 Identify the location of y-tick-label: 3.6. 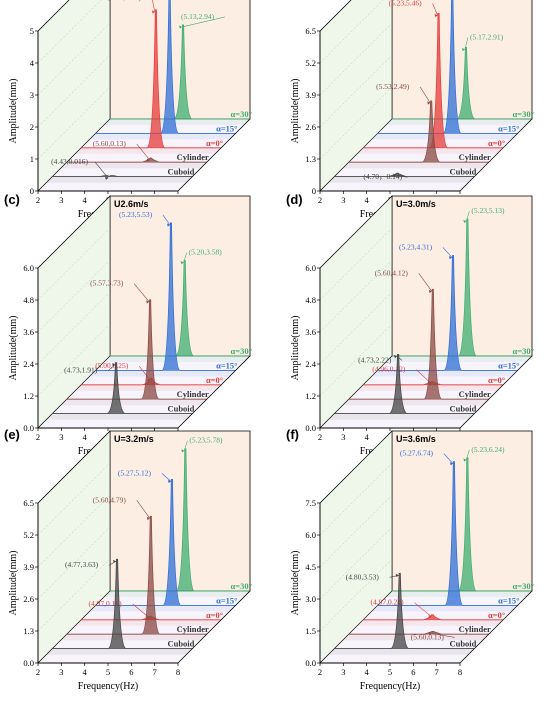
(28, 332).